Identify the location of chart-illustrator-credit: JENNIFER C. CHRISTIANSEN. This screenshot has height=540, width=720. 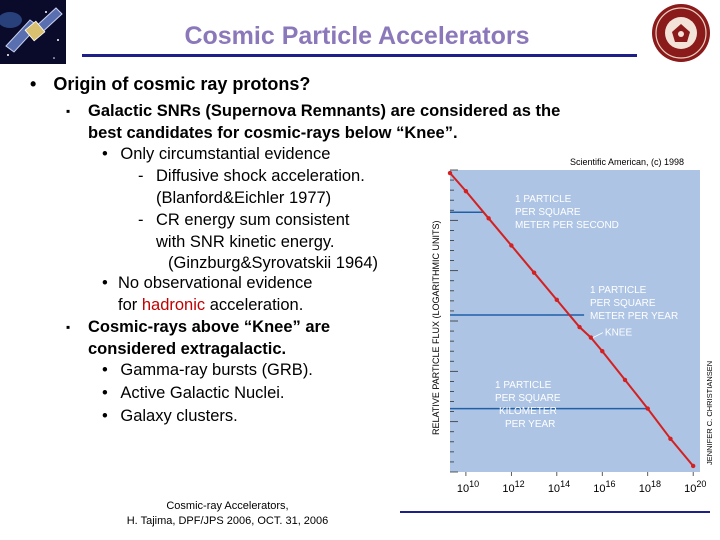
(709, 413).